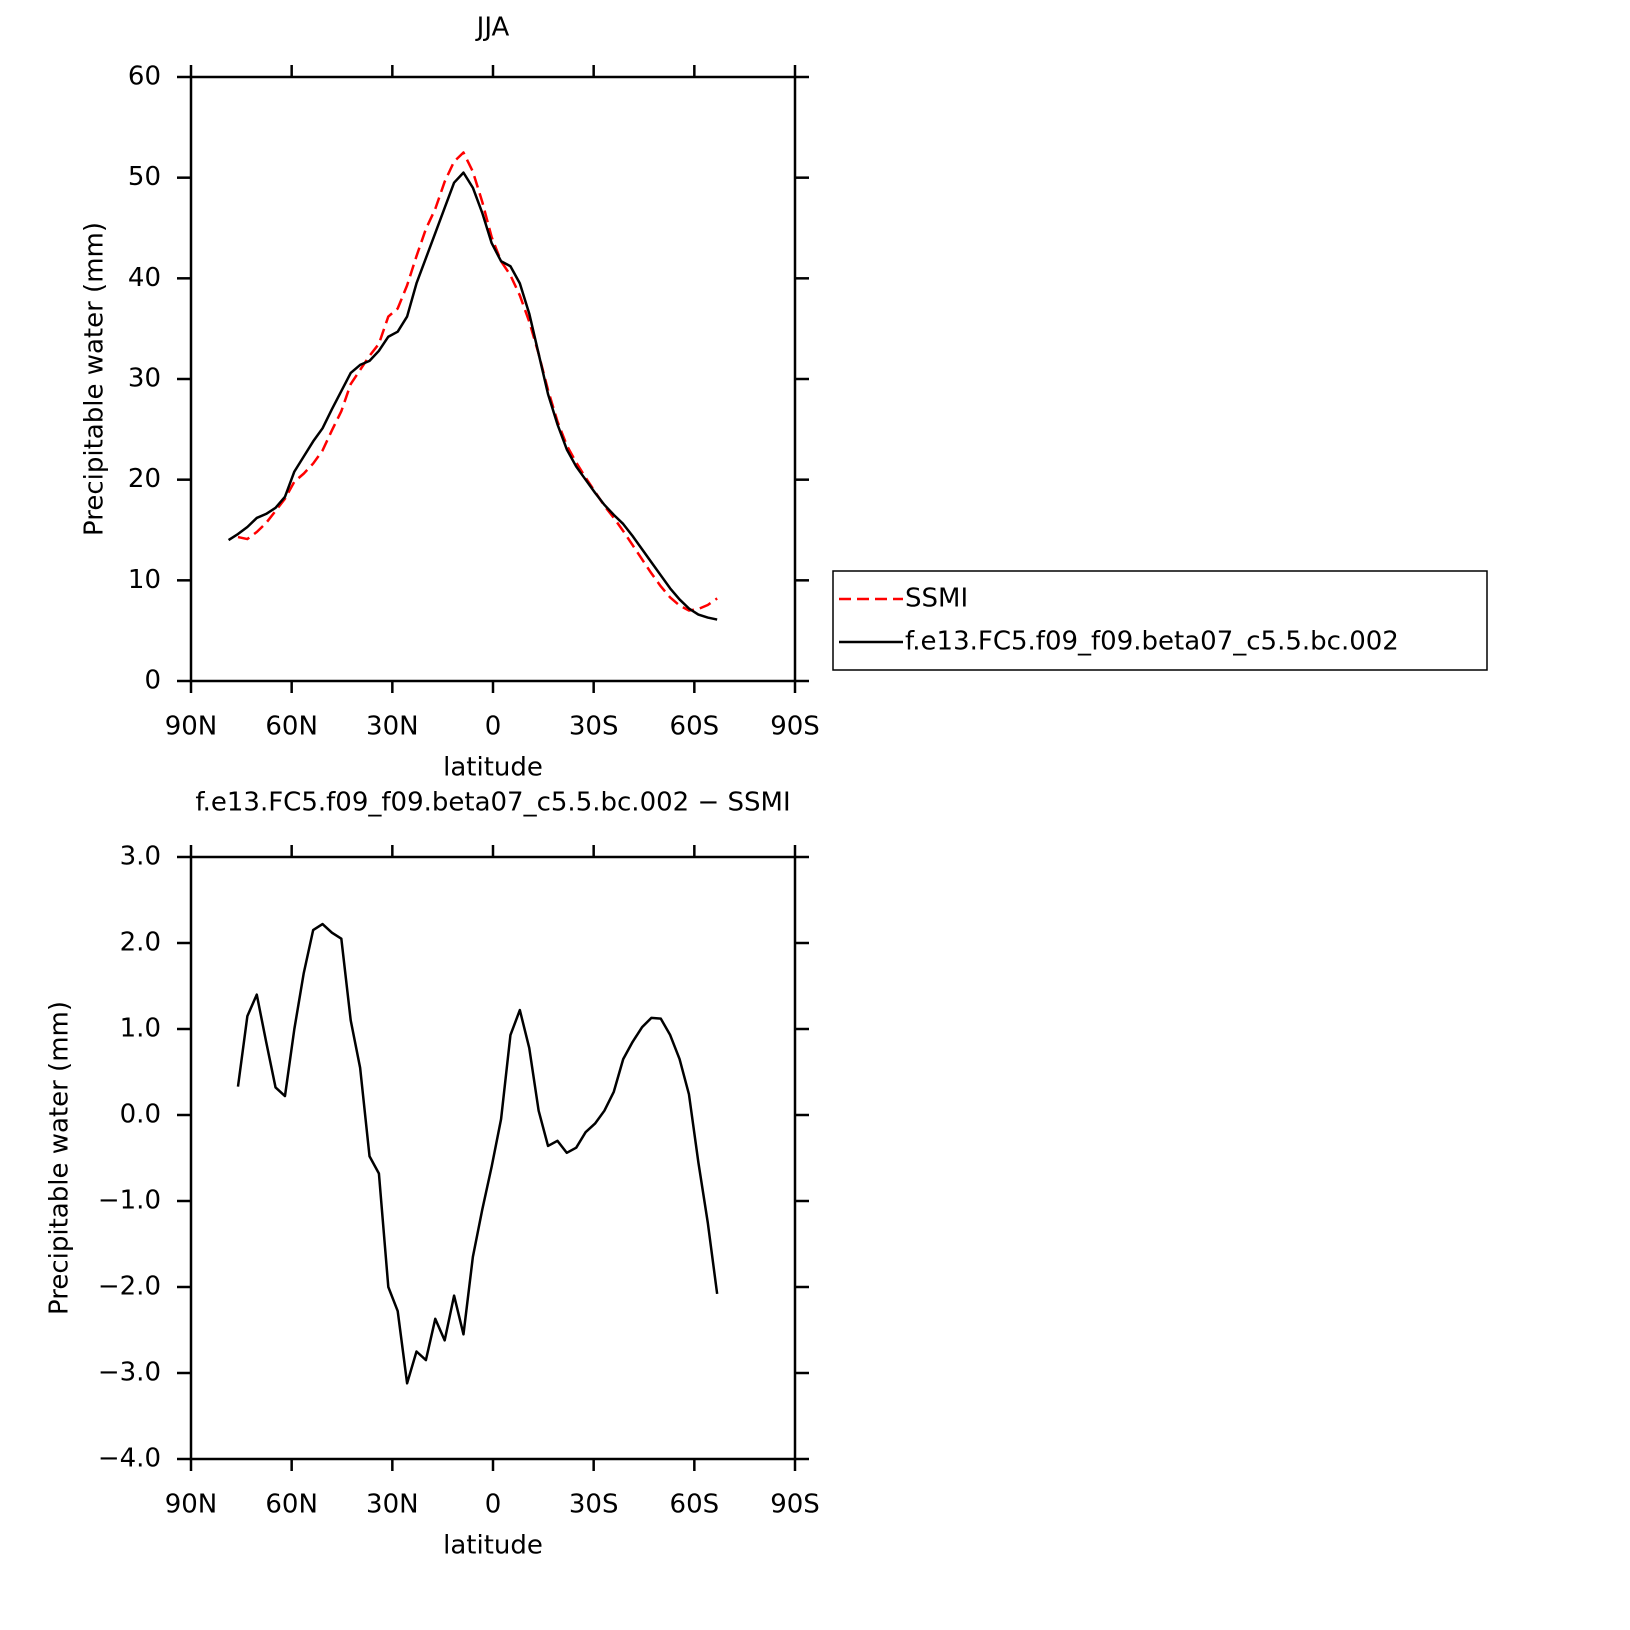 The width and height of the screenshot is (1630, 1630). What do you see at coordinates (129, 1459) in the screenshot?
I see `y-tick-label: −4.0` at bounding box center [129, 1459].